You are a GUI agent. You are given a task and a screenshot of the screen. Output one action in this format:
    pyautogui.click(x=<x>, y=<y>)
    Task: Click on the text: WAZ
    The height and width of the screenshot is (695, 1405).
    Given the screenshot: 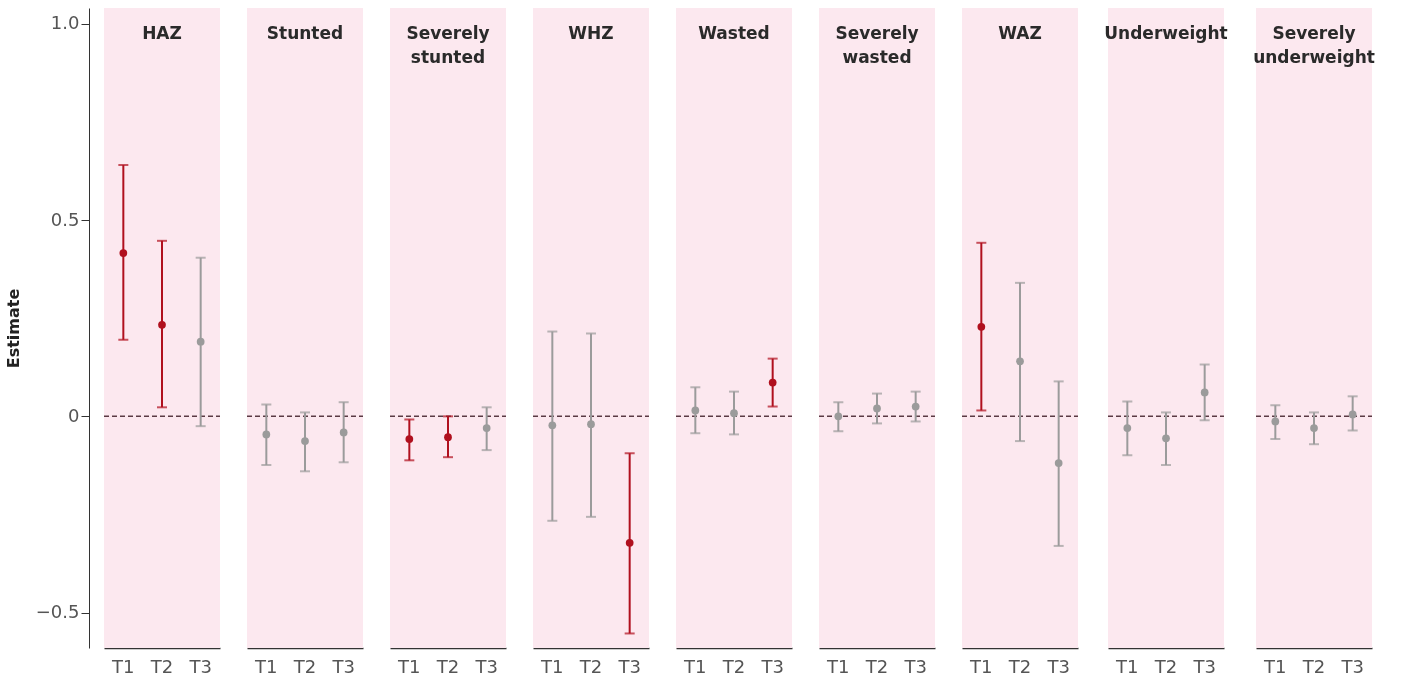 What is the action you would take?
    pyautogui.click(x=1020, y=33)
    